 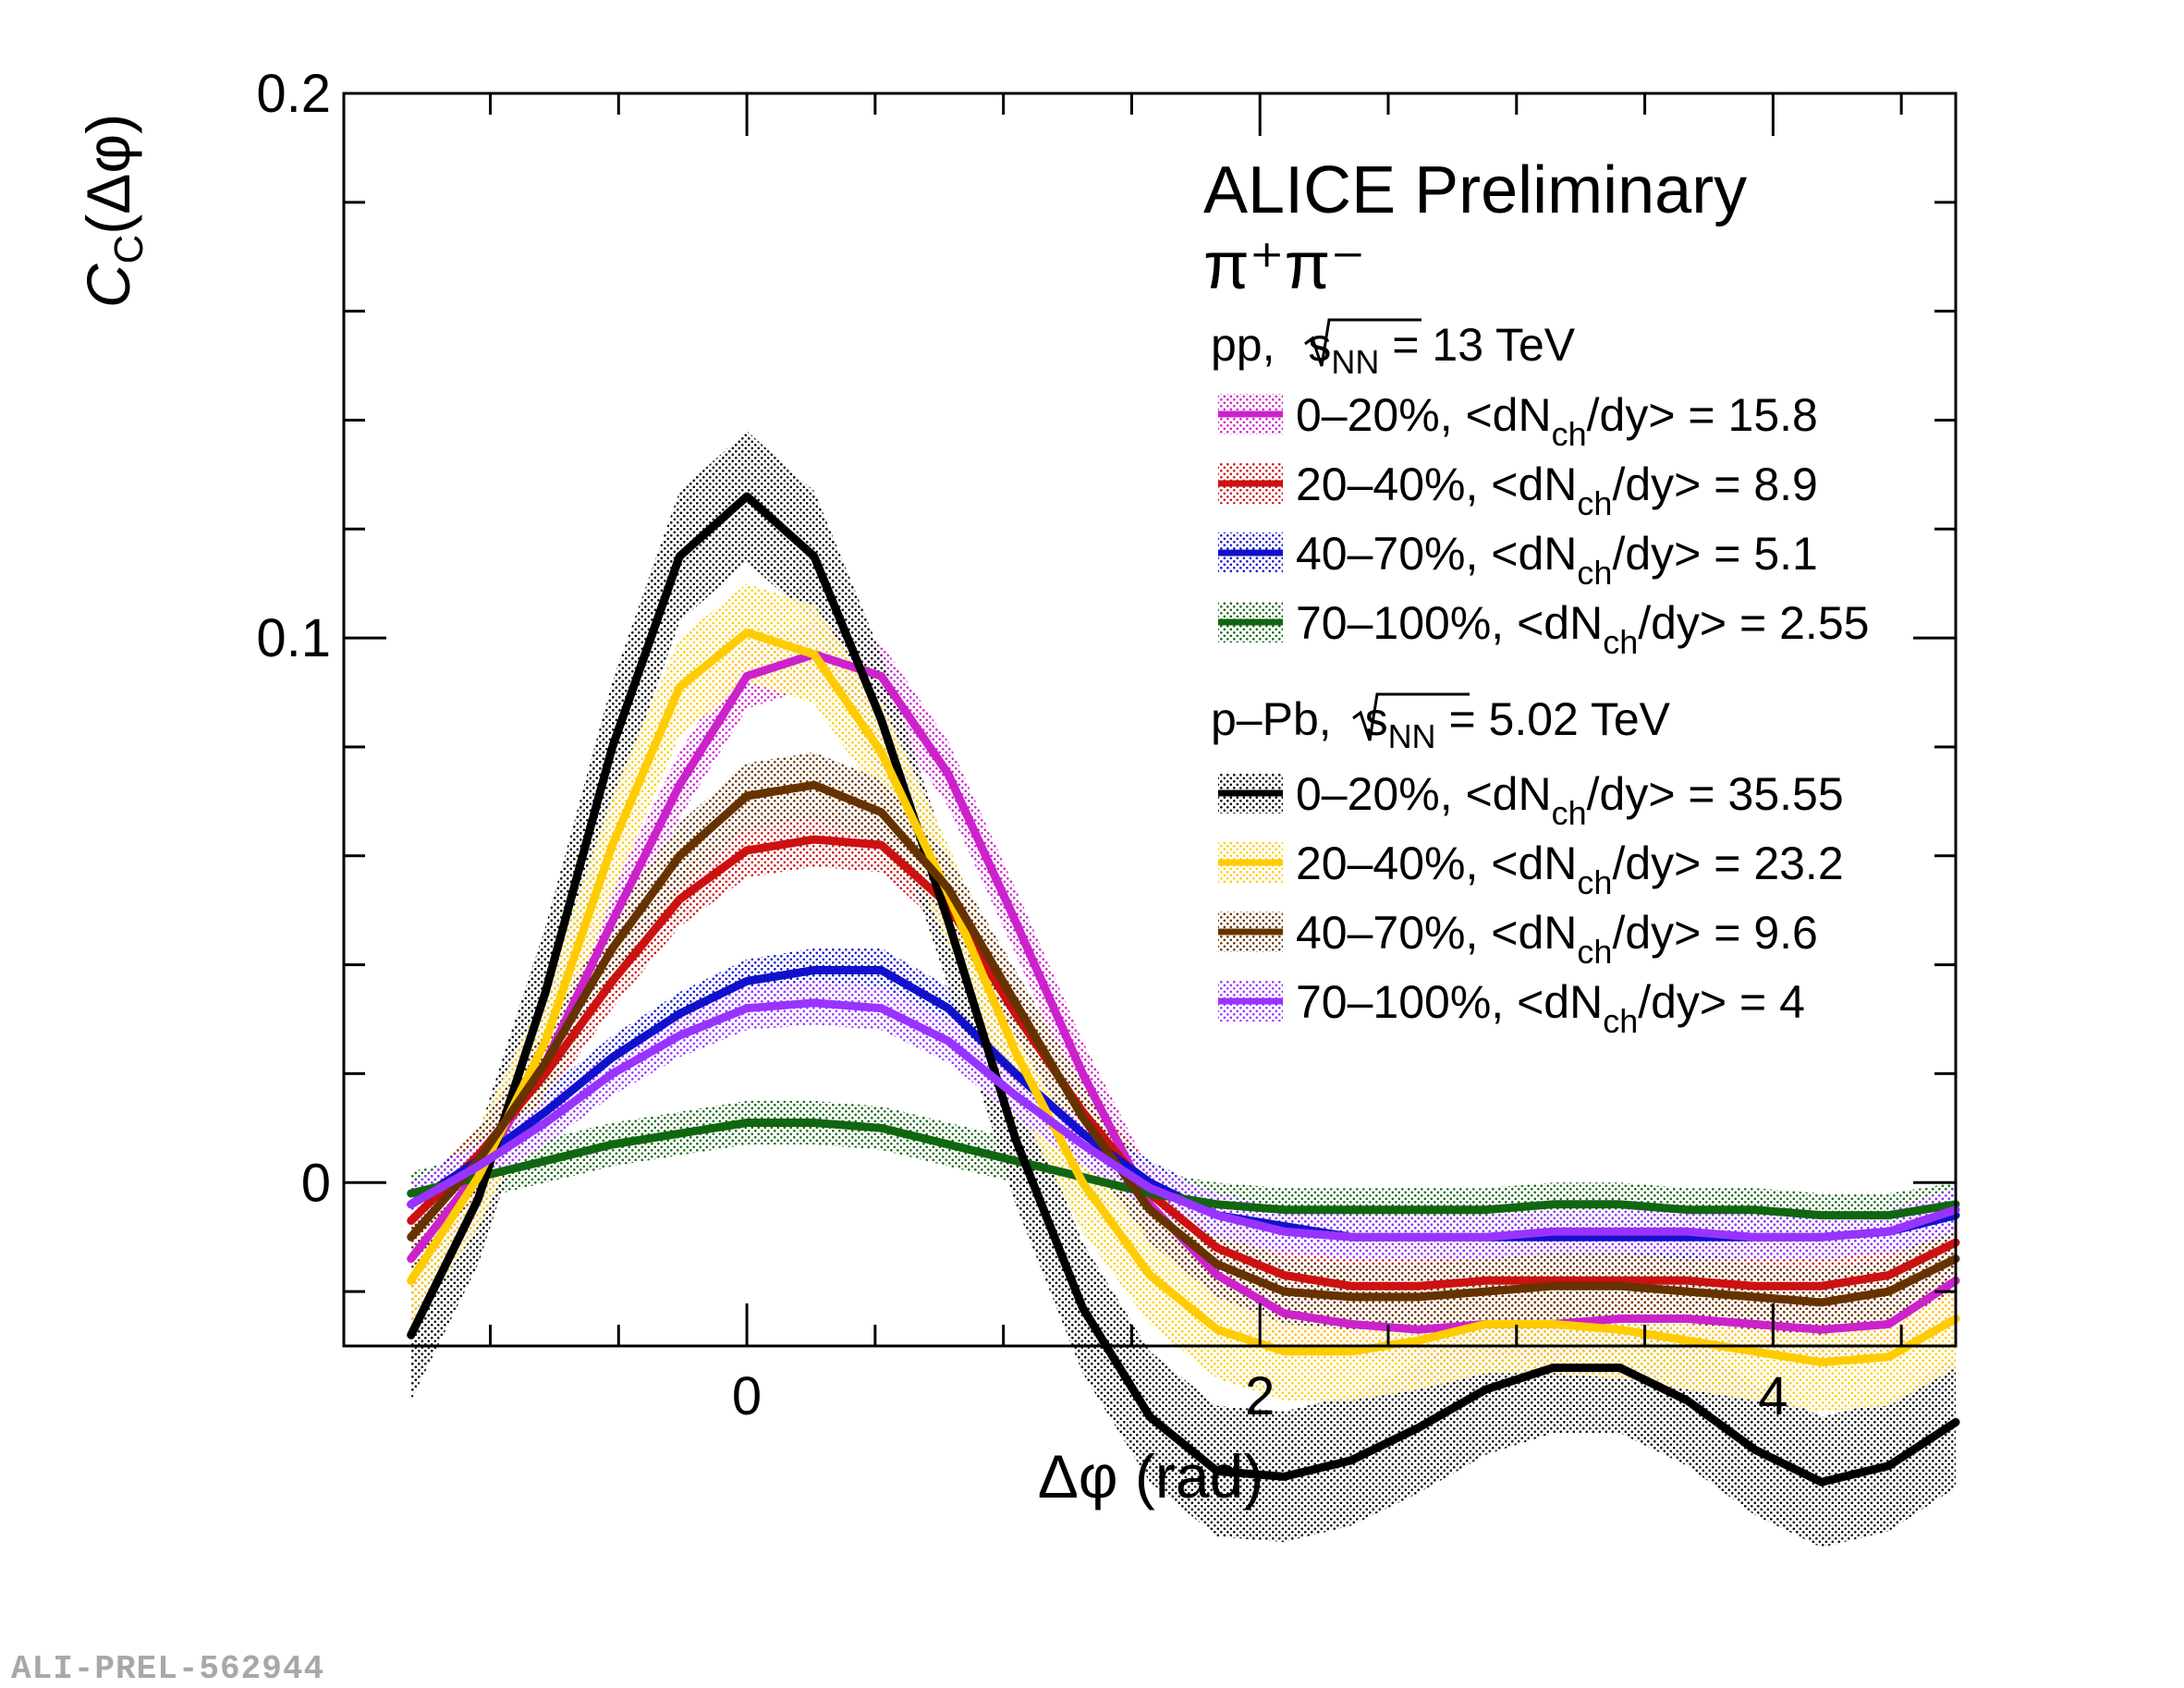 I want to click on x-tick-label: 0, so click(x=747, y=1396).